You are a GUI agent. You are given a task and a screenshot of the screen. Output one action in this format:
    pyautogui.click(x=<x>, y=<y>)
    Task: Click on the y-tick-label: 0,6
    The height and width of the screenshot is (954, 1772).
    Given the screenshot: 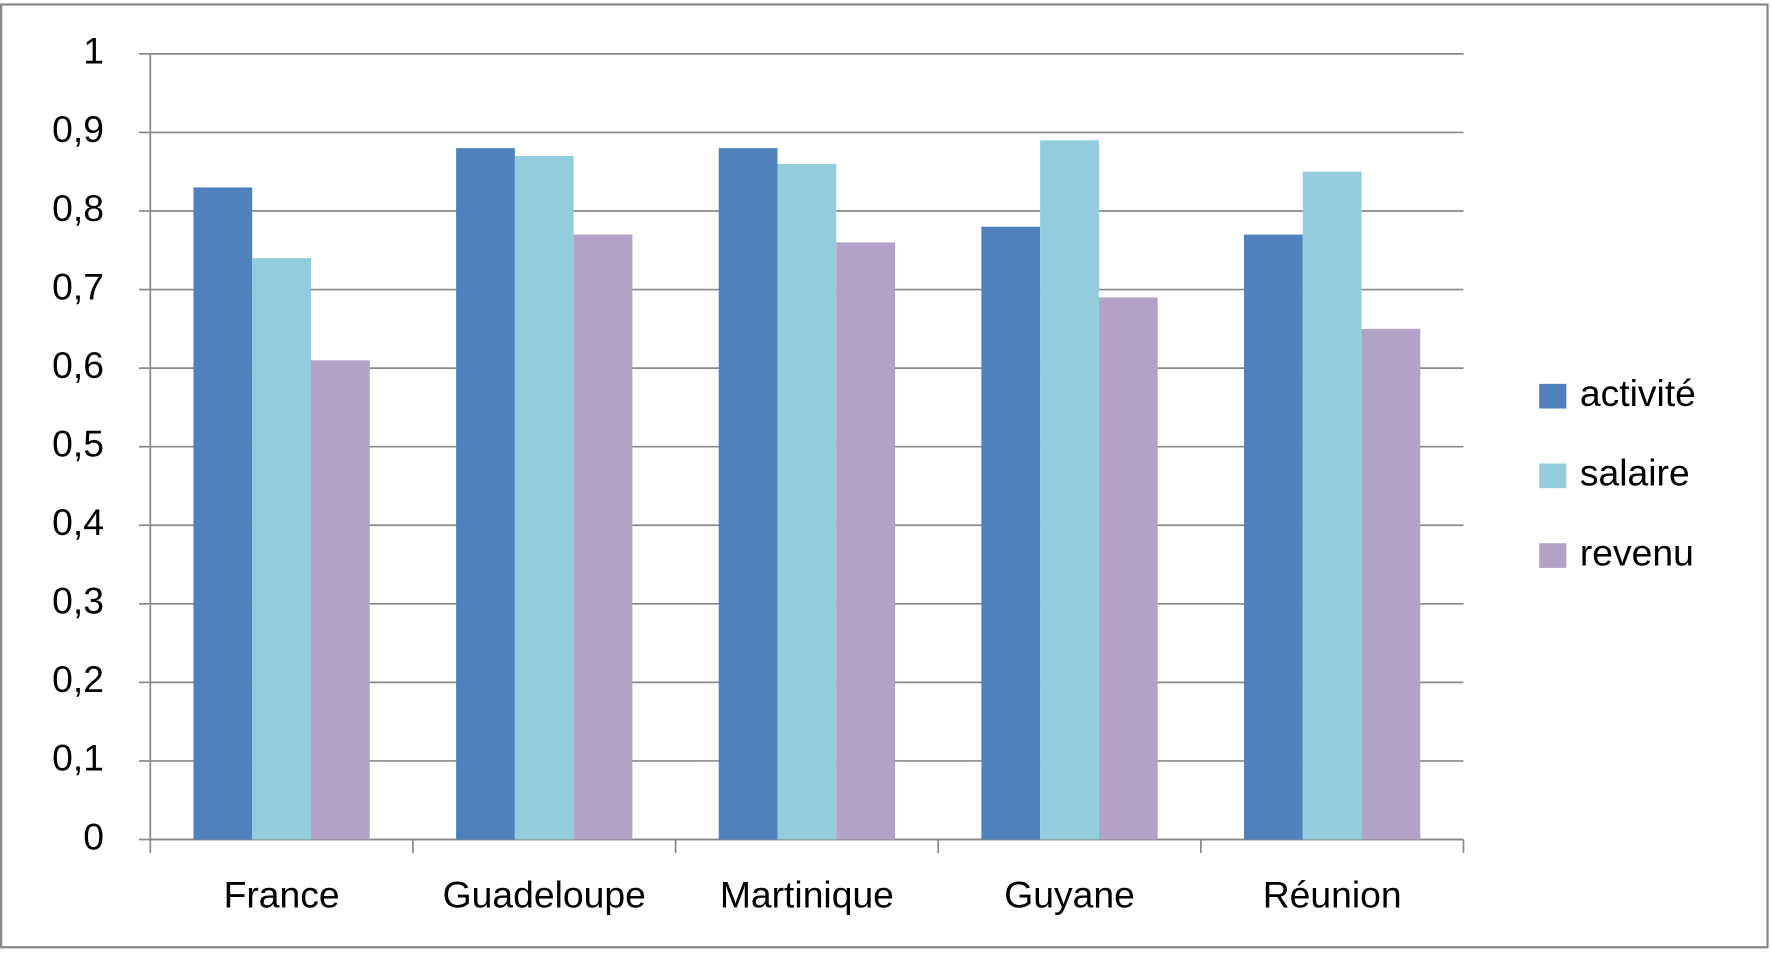 What is the action you would take?
    pyautogui.click(x=78, y=365)
    